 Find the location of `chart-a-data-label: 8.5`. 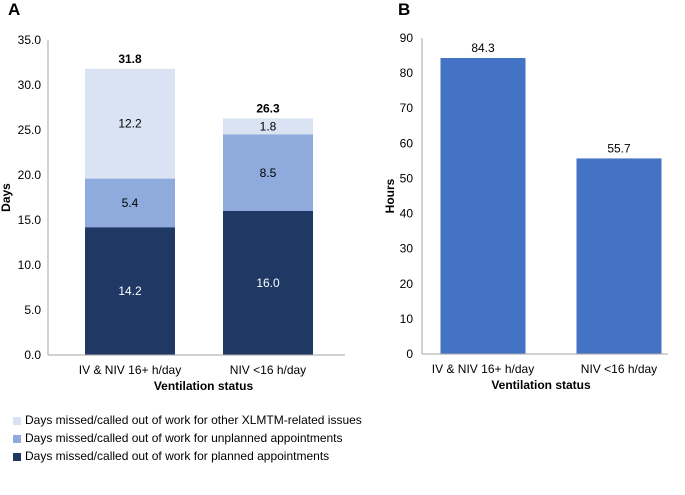

chart-a-data-label: 8.5 is located at coordinates (268, 173).